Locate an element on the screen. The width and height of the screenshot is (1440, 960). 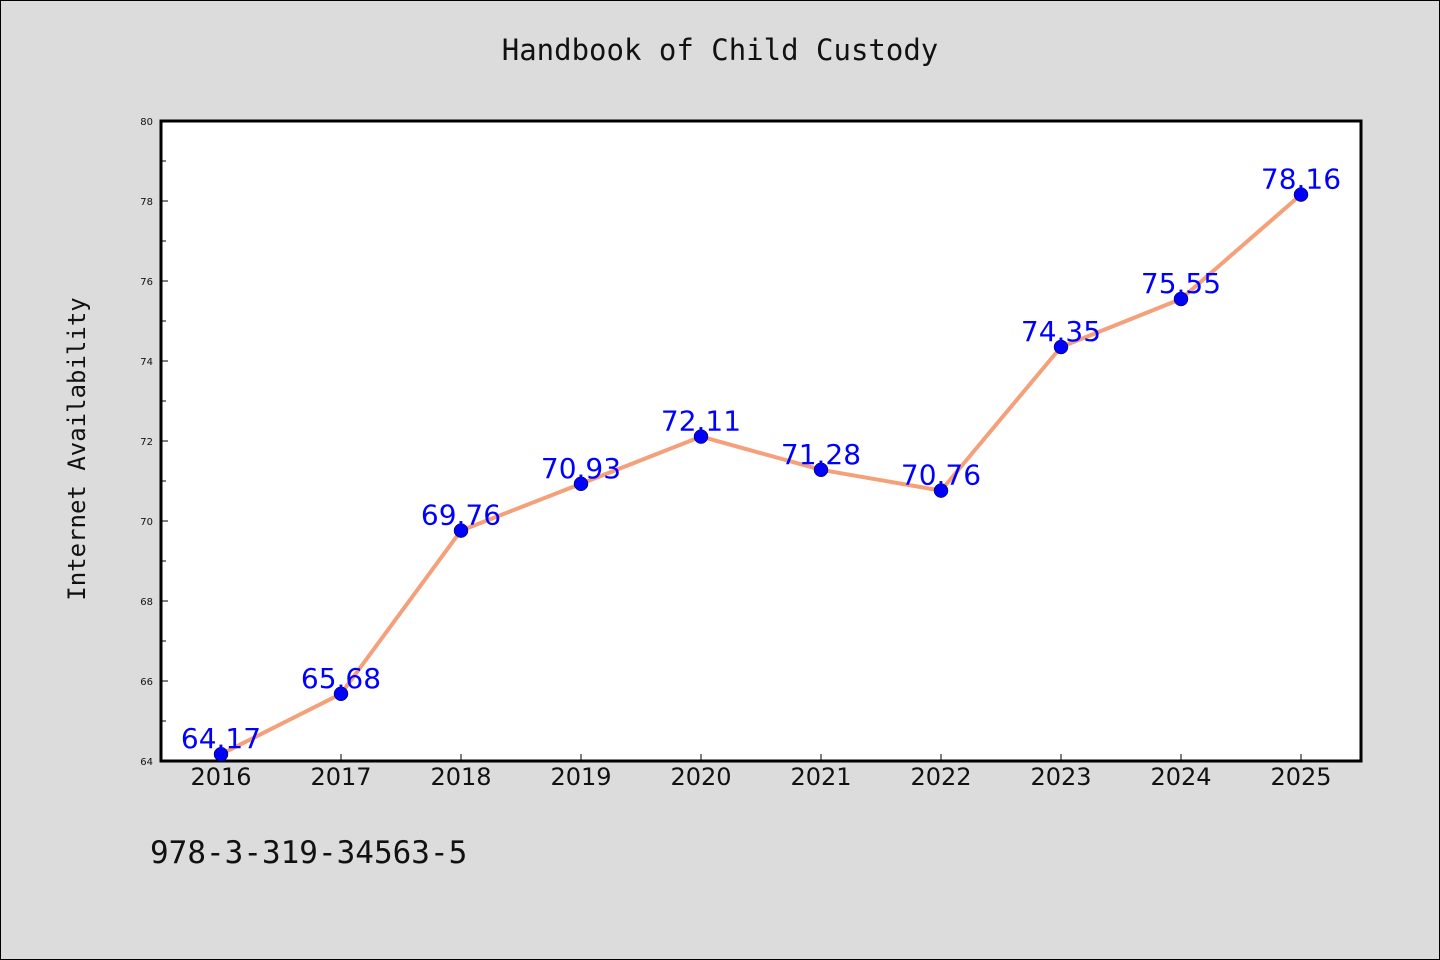
y-tick-label: 64 is located at coordinates (146, 762).